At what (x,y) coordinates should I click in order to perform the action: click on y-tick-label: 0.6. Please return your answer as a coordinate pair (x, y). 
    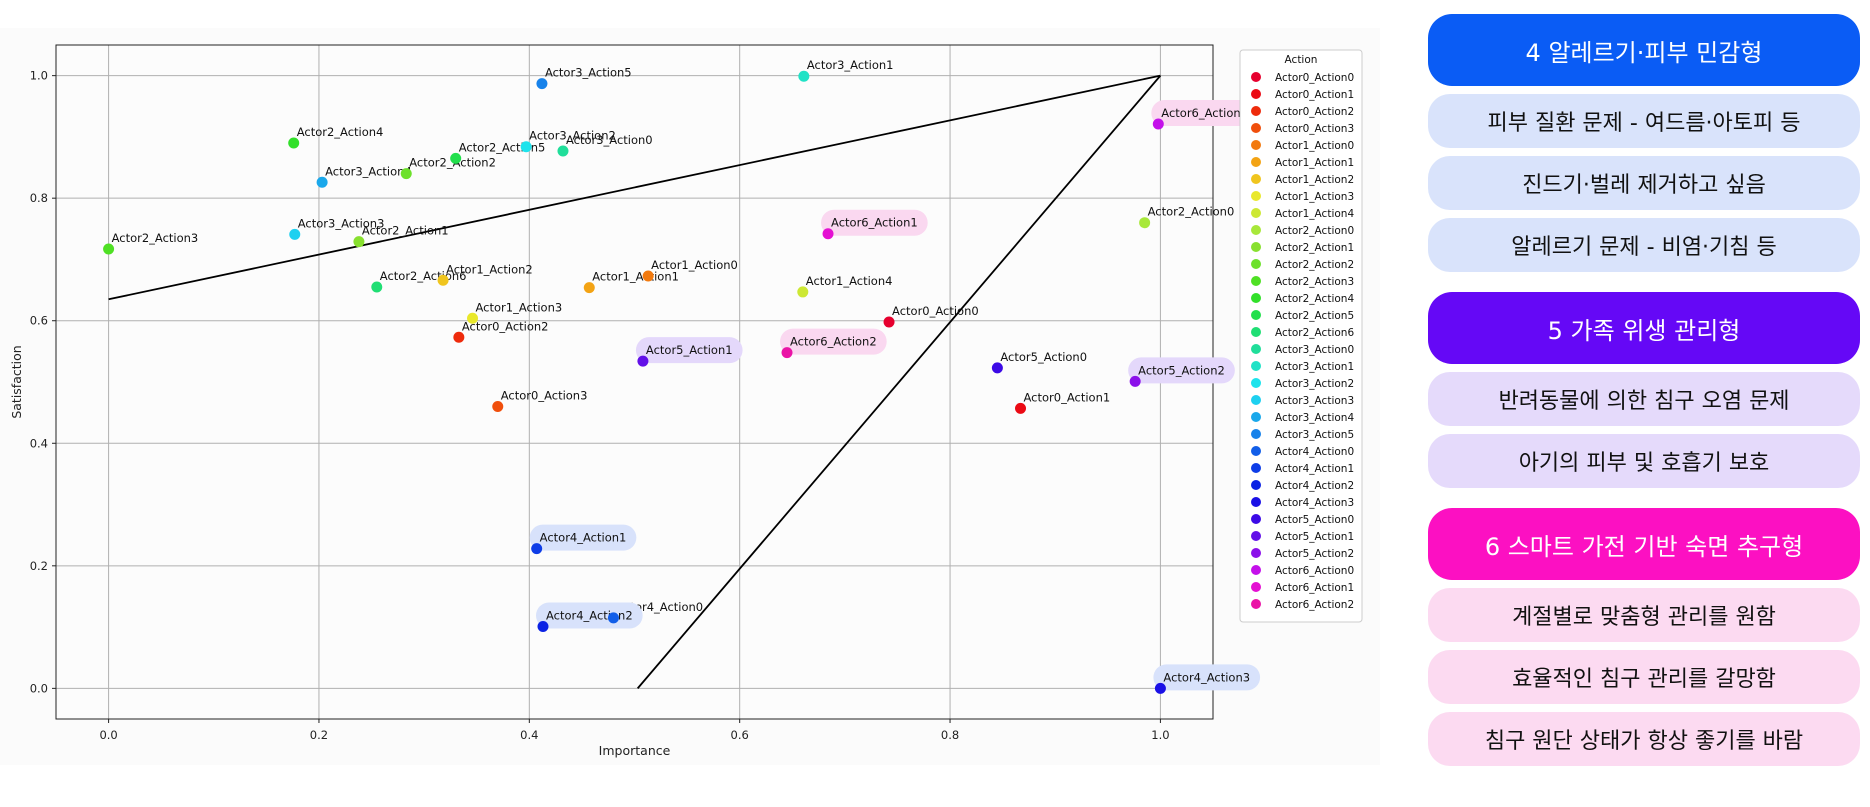
    Looking at the image, I should click on (39, 321).